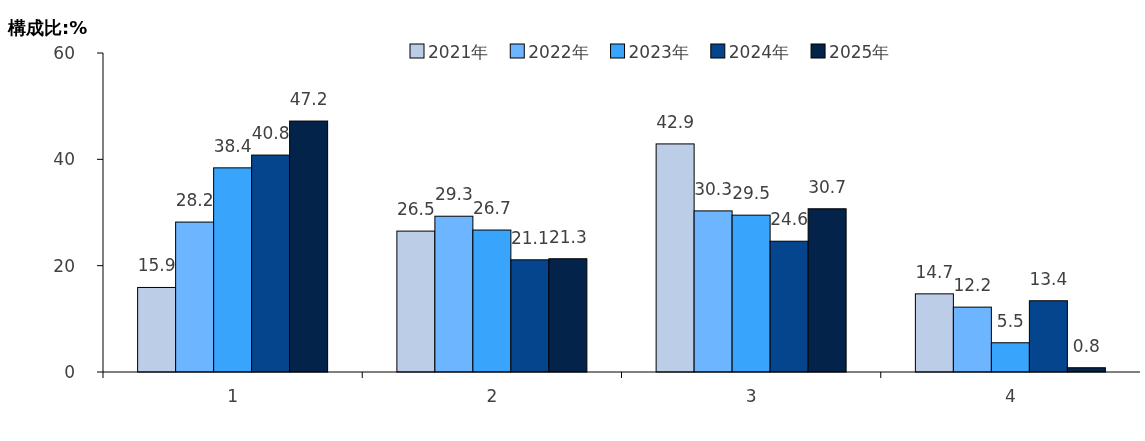 The image size is (1145, 441). Describe the element at coordinates (194, 200) in the screenshot. I see `data-label: 28.2` at that location.